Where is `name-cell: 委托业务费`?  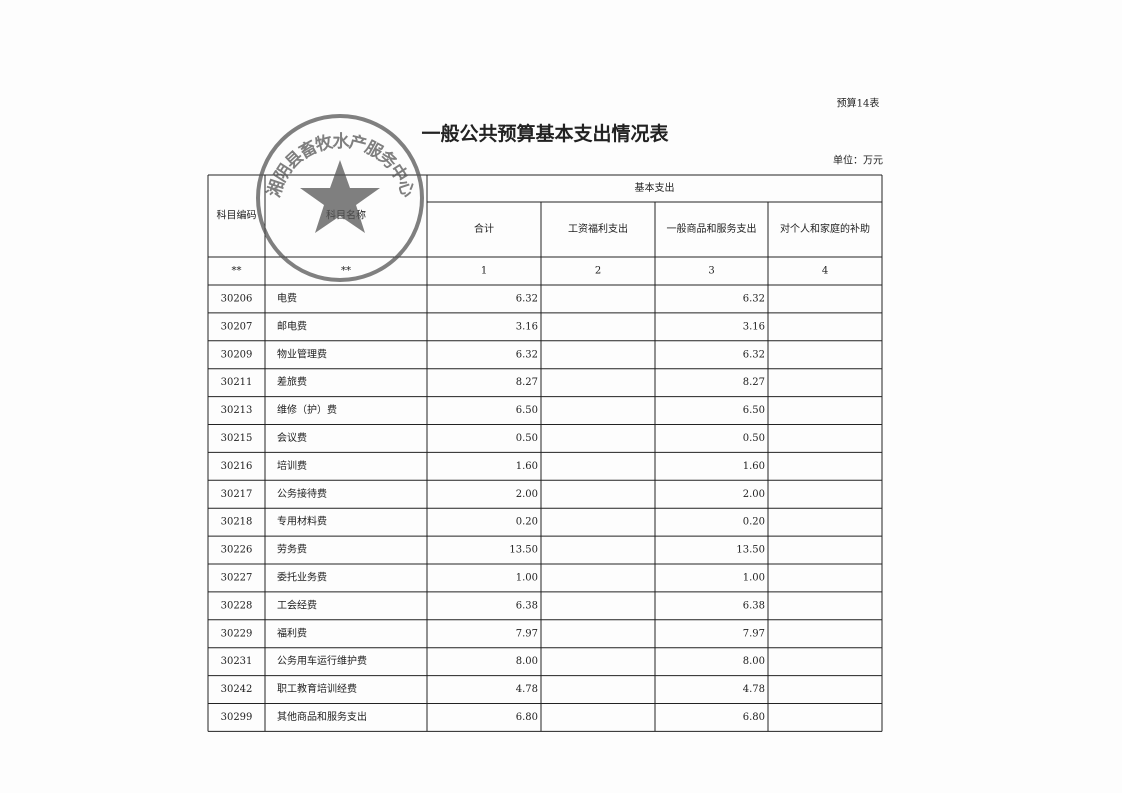 name-cell: 委托业务费 is located at coordinates (302, 576).